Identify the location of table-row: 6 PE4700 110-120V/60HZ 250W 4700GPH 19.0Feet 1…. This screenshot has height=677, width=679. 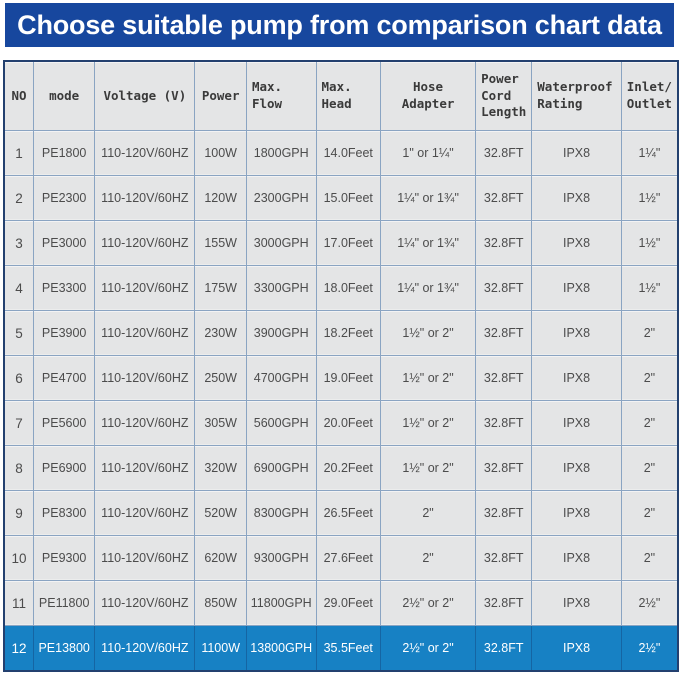
(341, 378).